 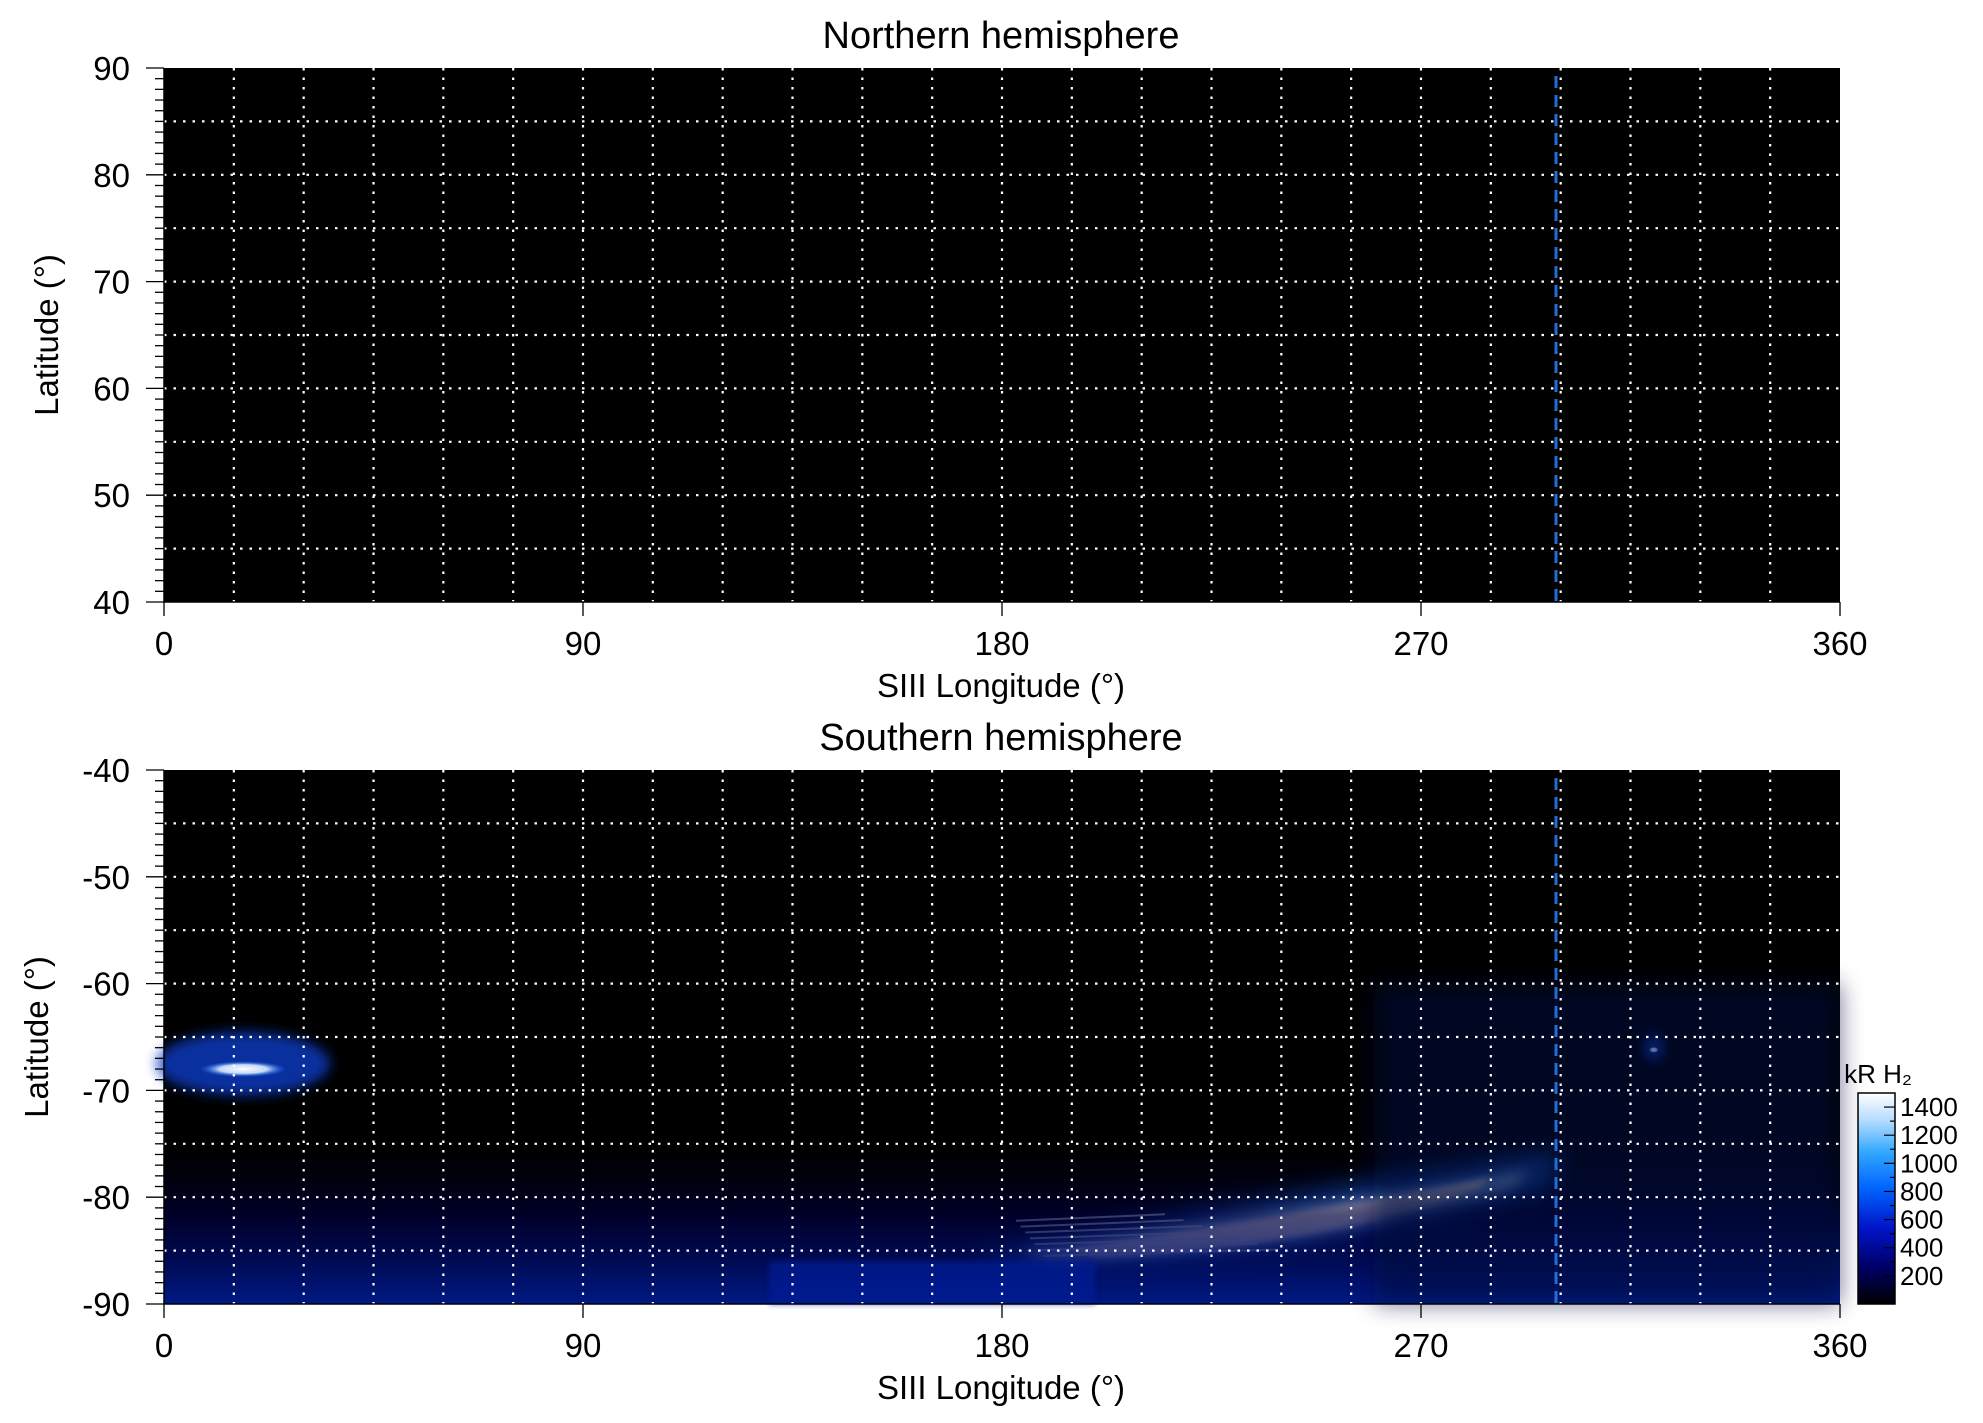 What do you see at coordinates (1921, 1276) in the screenshot?
I see `colorbar-tick-label: 200` at bounding box center [1921, 1276].